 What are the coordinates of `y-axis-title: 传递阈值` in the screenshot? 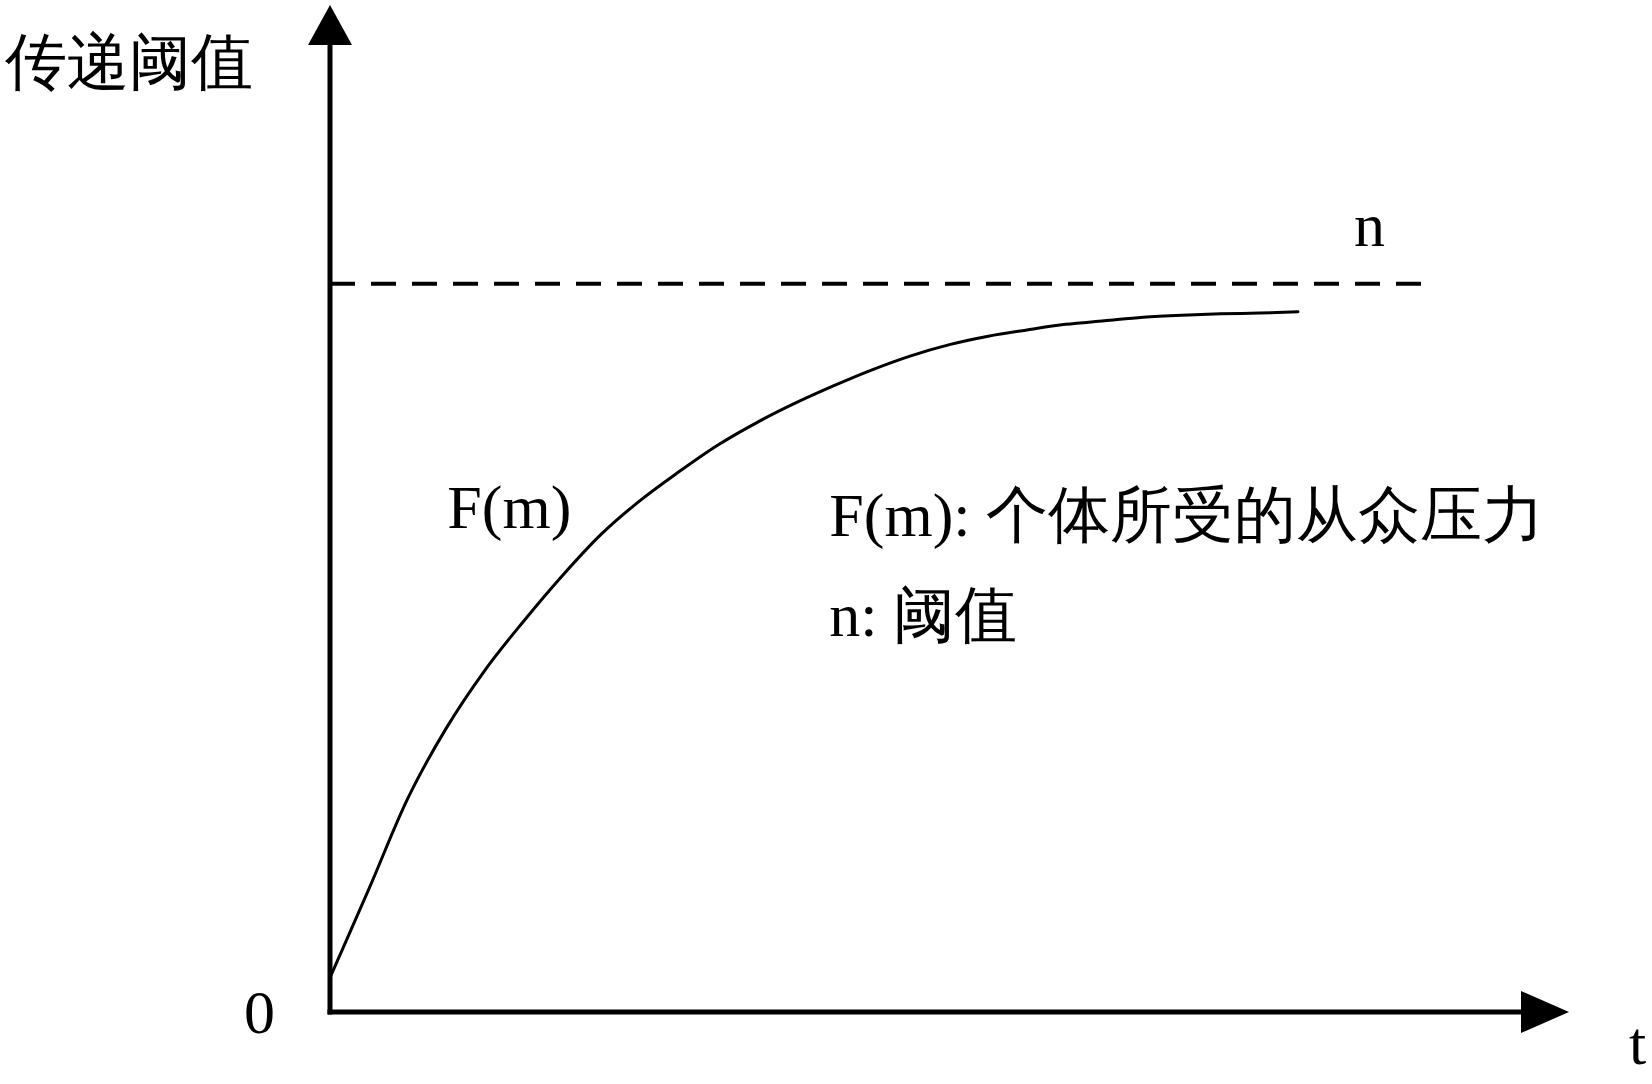 It's located at (129, 62).